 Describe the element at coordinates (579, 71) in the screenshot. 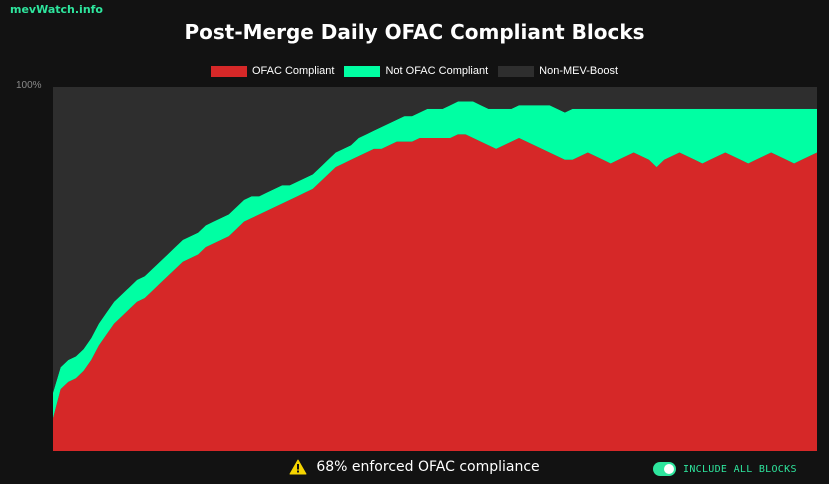

I see `legend-label-non-mev: Non-MEV-Boost` at that location.